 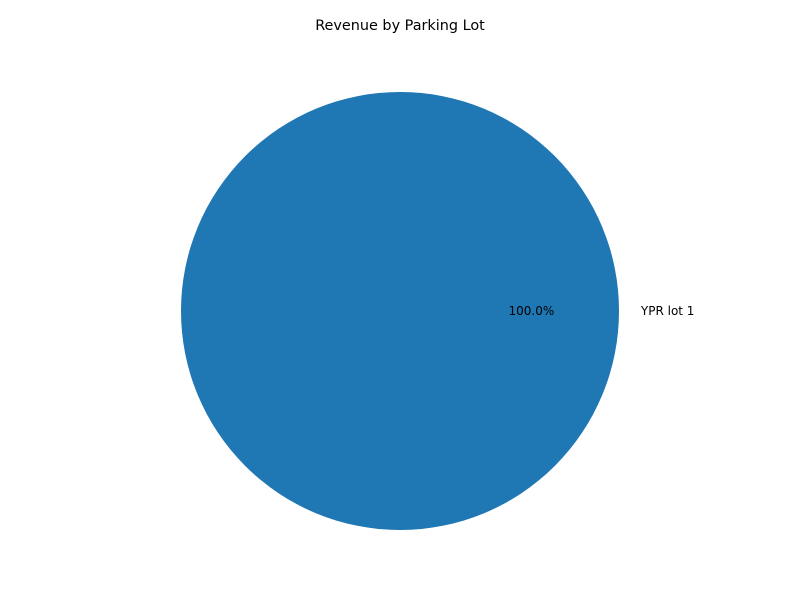 What do you see at coordinates (532, 311) in the screenshot?
I see `slice-percent-label: 100.0%` at bounding box center [532, 311].